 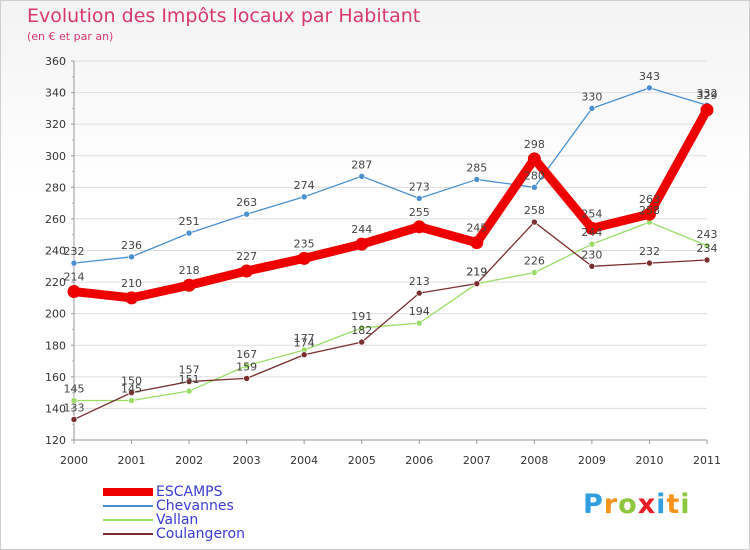 What do you see at coordinates (476, 272) in the screenshot?
I see `data-label: 219` at bounding box center [476, 272].